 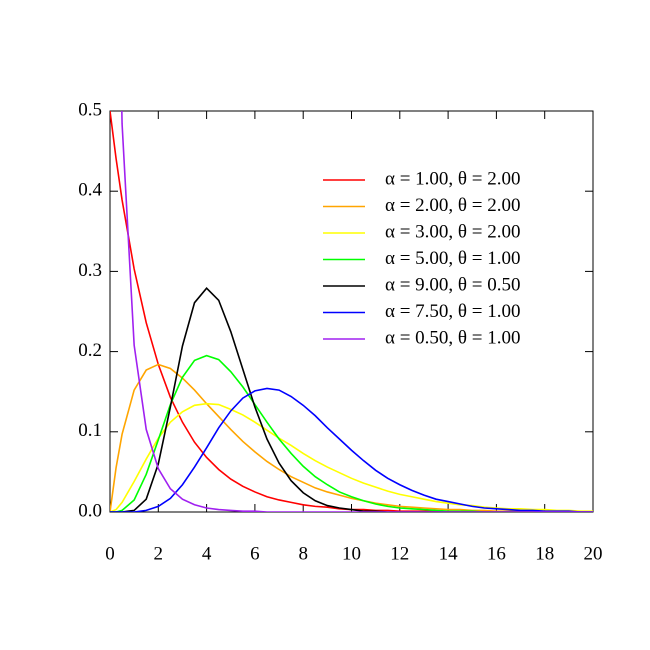 What do you see at coordinates (544, 553) in the screenshot?
I see `x-tick-label: 18` at bounding box center [544, 553].